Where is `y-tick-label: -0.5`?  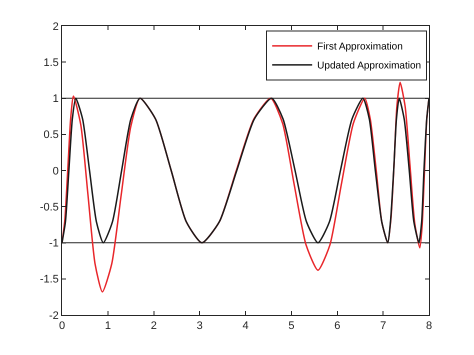 y-tick-label: -0.5 is located at coordinates (49, 207).